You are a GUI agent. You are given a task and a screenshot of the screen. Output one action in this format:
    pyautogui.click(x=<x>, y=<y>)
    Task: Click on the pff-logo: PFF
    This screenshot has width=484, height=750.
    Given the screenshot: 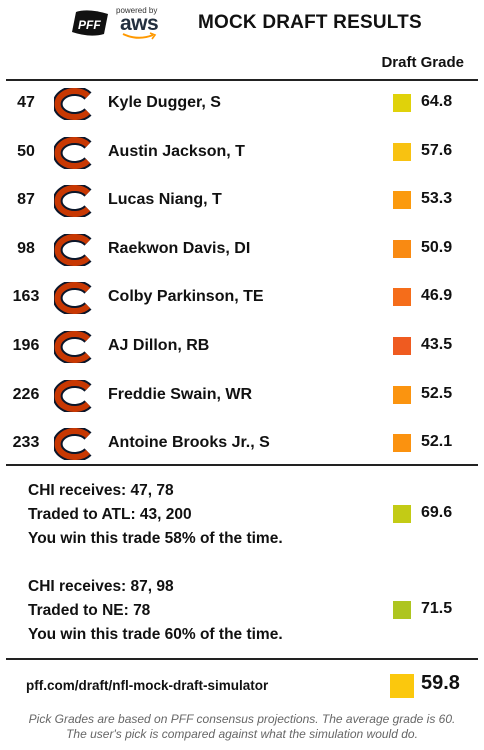 What is the action you would take?
    pyautogui.click(x=90, y=23)
    